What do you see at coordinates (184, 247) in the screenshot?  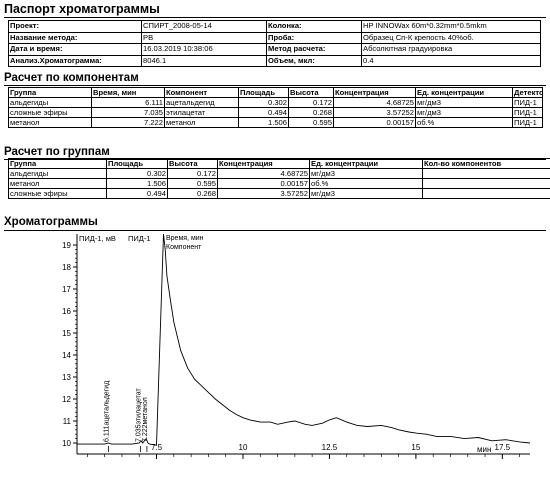 I see `legend-component-label: Компонент` at bounding box center [184, 247].